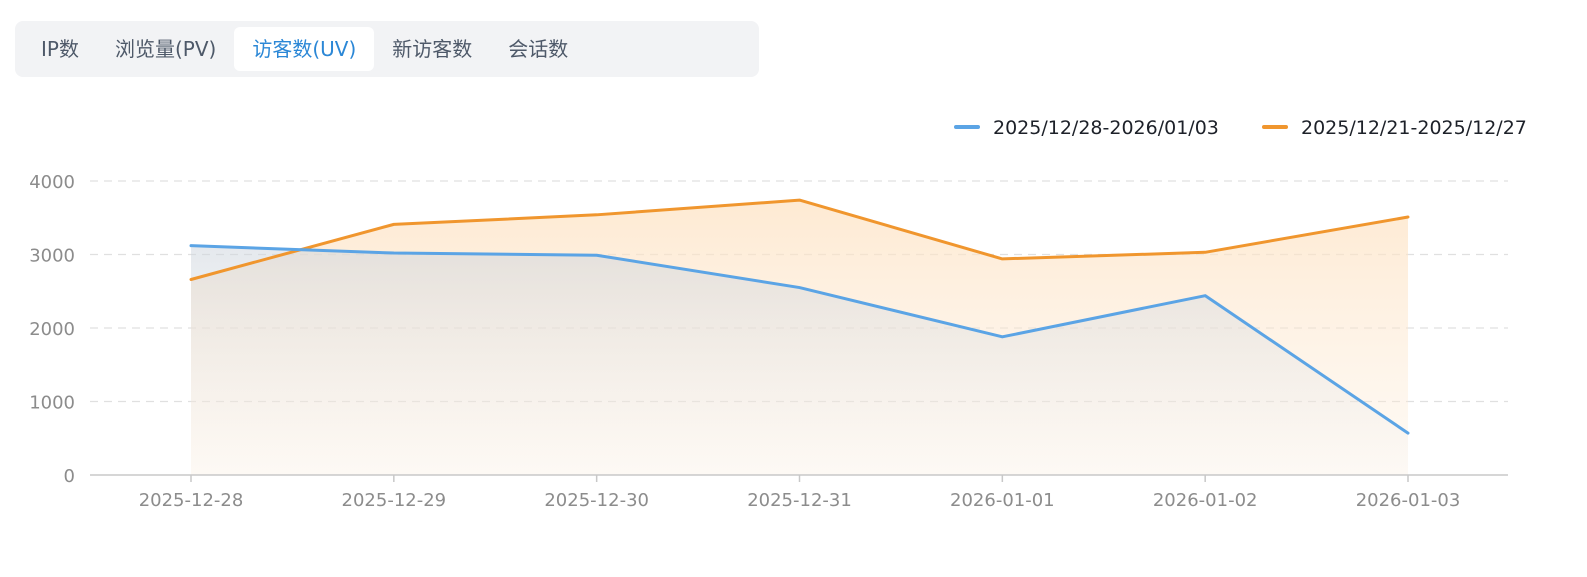 This screenshot has width=1587, height=577. I want to click on y-tick-label: 3000, so click(52, 256).